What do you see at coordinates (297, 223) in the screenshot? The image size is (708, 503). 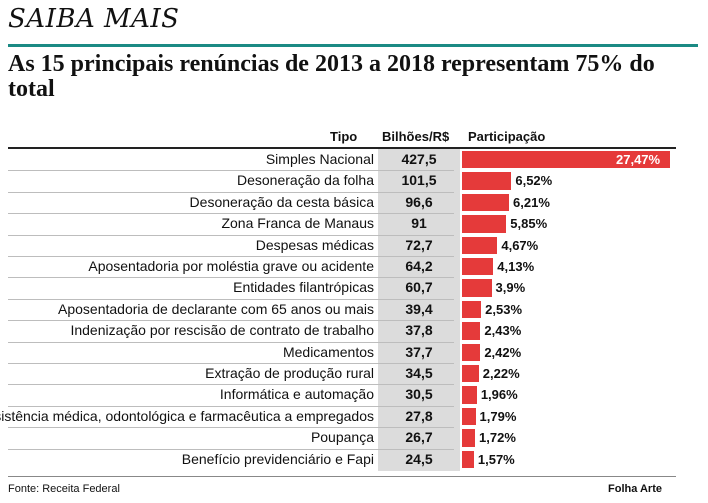 I see `row-label: Zona Franca de Manaus` at bounding box center [297, 223].